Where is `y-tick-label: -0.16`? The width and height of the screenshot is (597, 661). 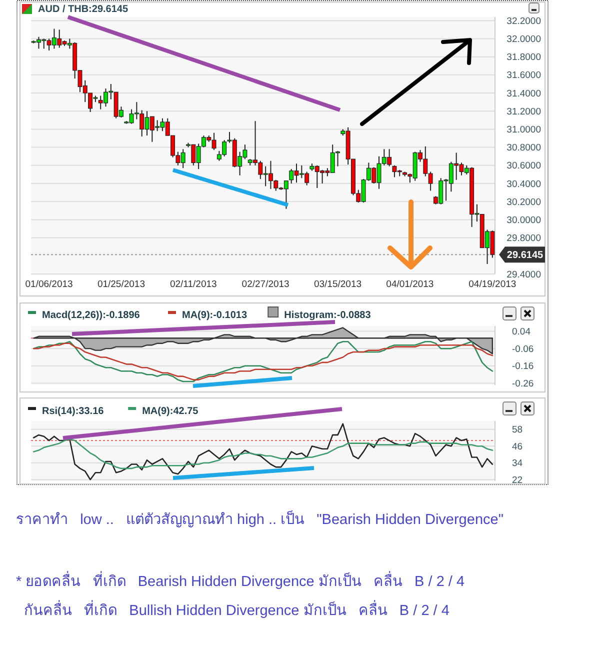 y-tick-label: -0.16 is located at coordinates (523, 366).